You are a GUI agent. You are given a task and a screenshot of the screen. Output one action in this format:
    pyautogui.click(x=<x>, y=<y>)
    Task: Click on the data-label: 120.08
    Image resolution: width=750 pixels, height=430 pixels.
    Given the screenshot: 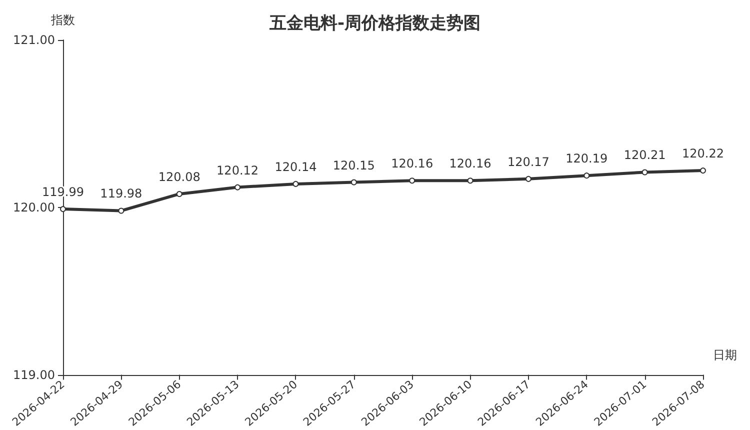 What is the action you would take?
    pyautogui.click(x=179, y=177)
    